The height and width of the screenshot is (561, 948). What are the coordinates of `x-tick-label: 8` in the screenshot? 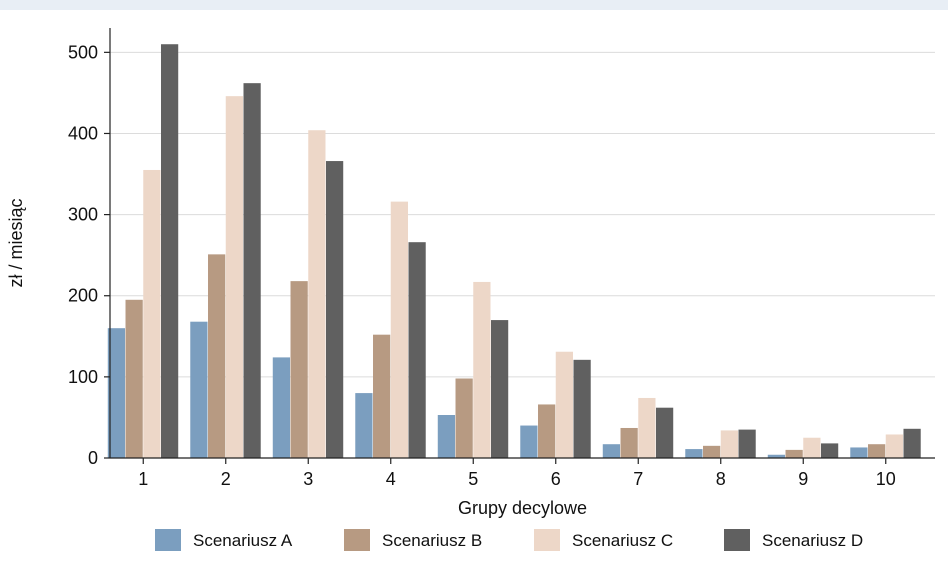 It's located at (721, 479).